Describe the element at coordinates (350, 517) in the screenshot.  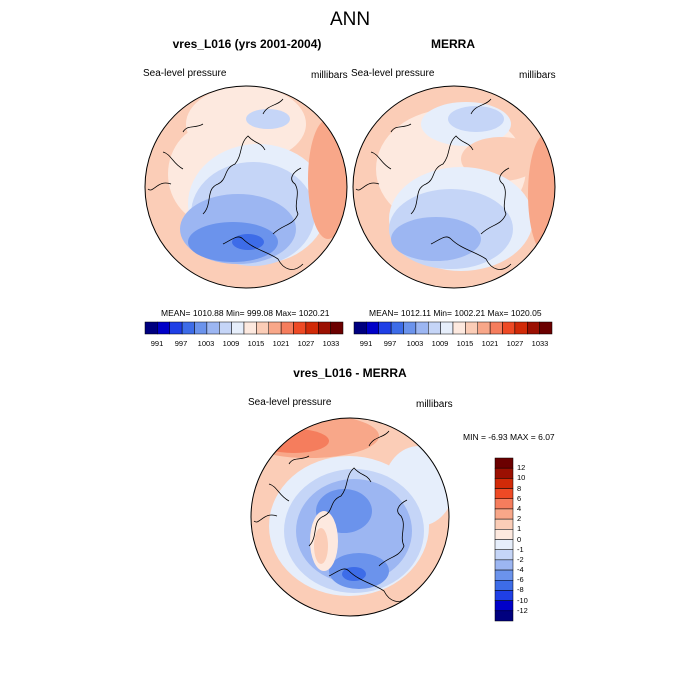
I see `panel3-map` at that location.